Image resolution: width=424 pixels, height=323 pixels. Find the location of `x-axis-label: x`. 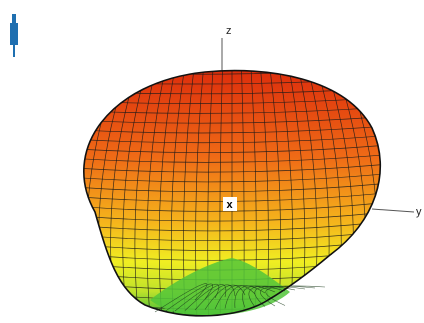

x-axis-label: x is located at coordinates (230, 205).